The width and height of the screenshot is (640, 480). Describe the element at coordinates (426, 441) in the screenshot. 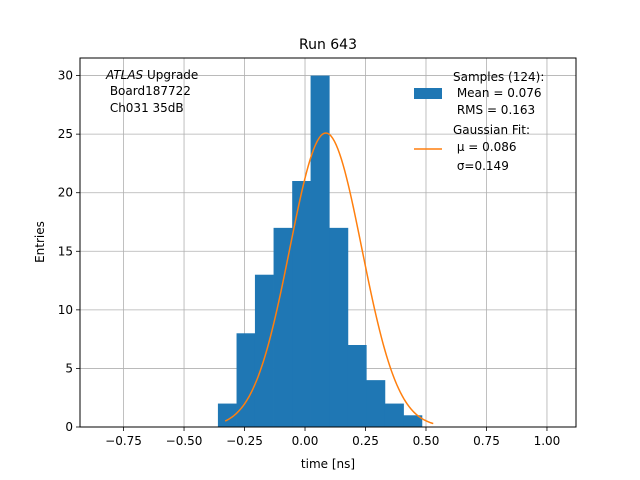

I see `x-tick-label-5: 0.50` at that location.